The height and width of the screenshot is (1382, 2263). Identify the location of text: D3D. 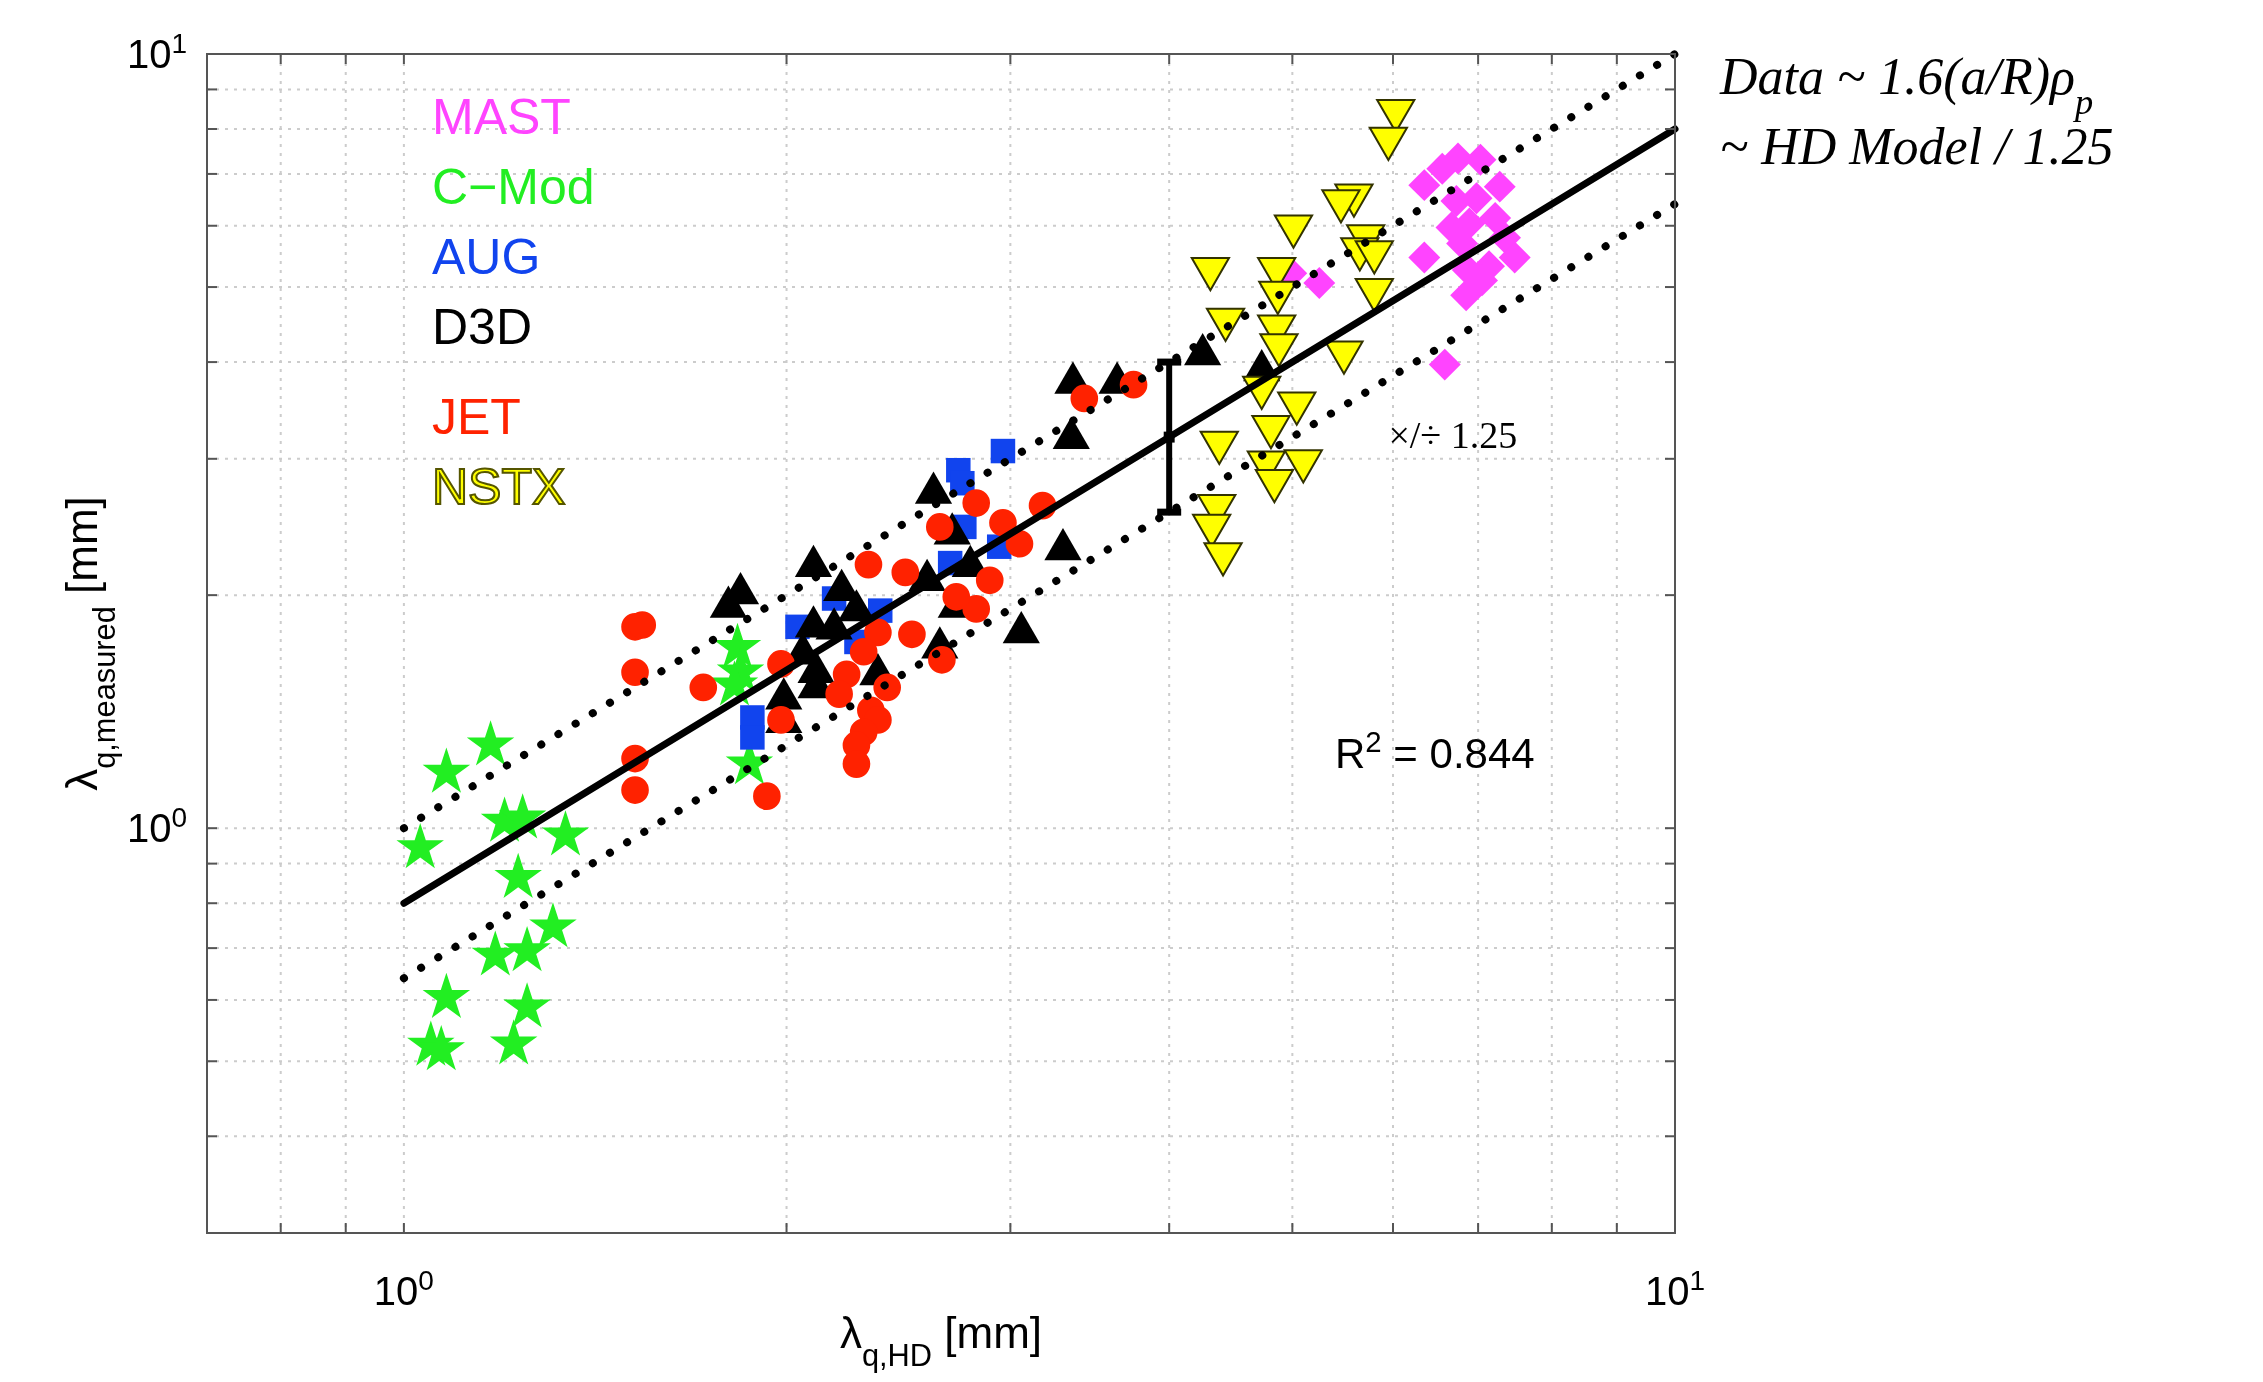
(482, 327).